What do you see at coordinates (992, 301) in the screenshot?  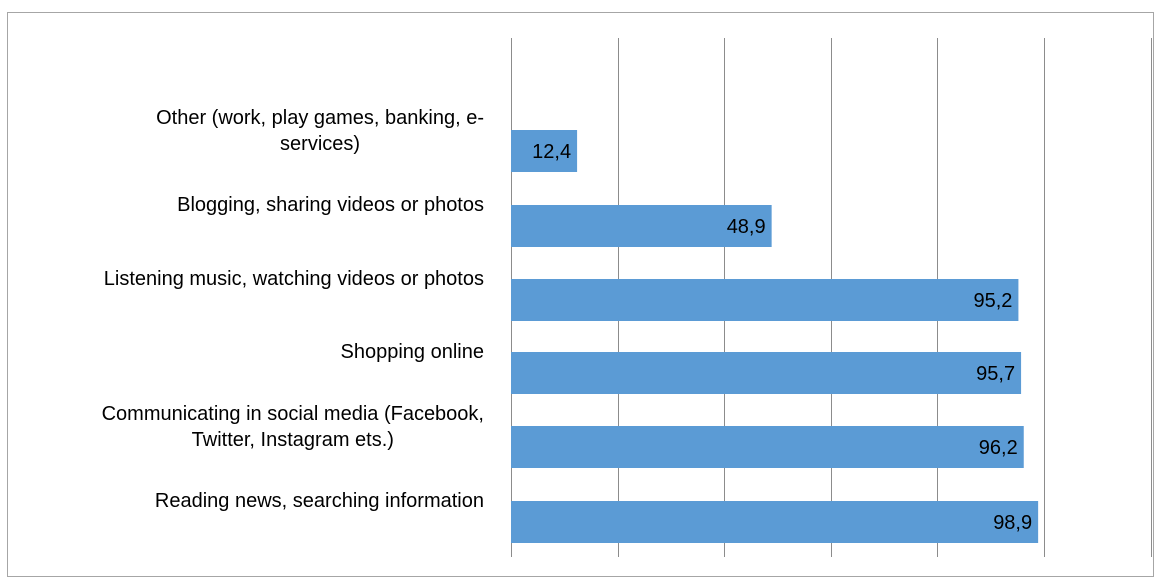 I see `value-label-3: 95,2` at bounding box center [992, 301].